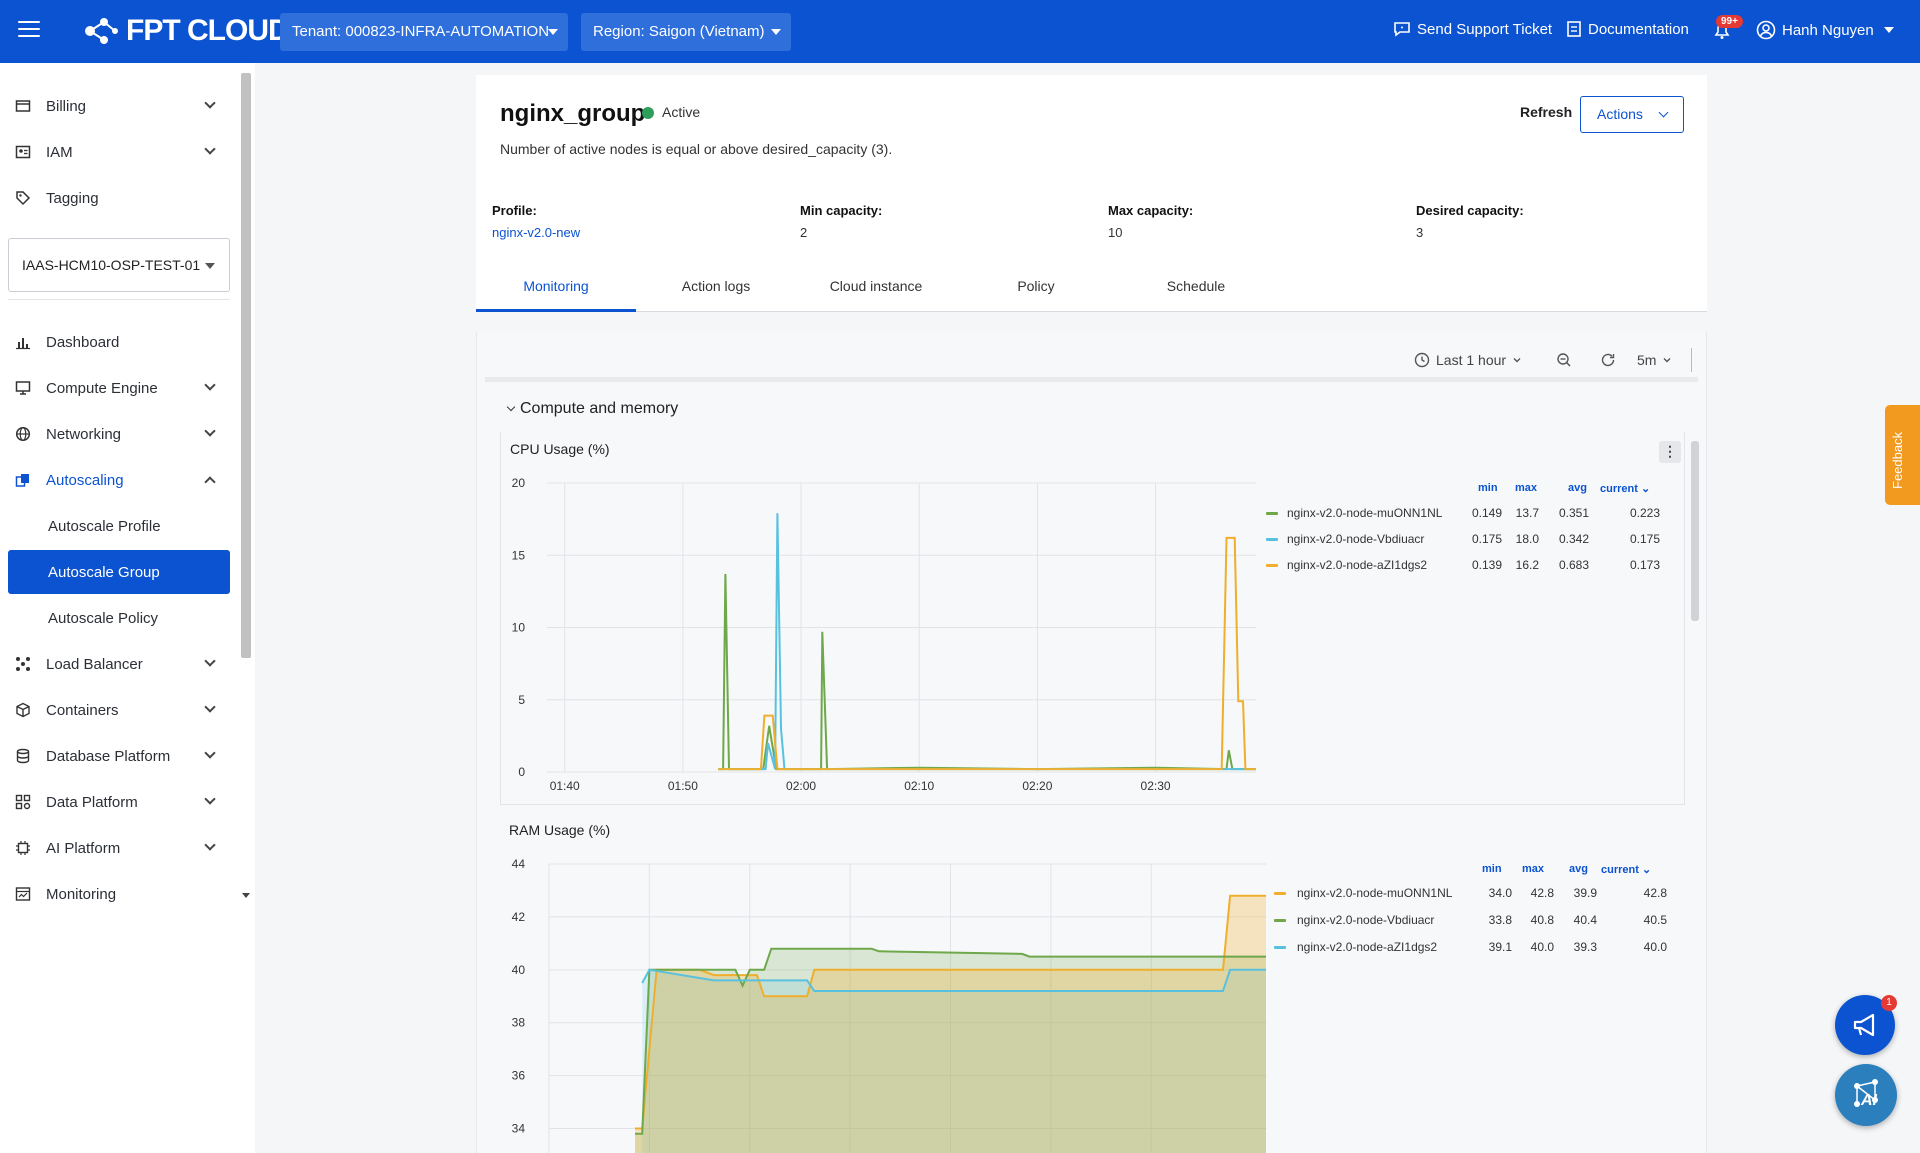 The width and height of the screenshot is (1920, 1153). I want to click on sidebar-scrollbar, so click(246, 365).